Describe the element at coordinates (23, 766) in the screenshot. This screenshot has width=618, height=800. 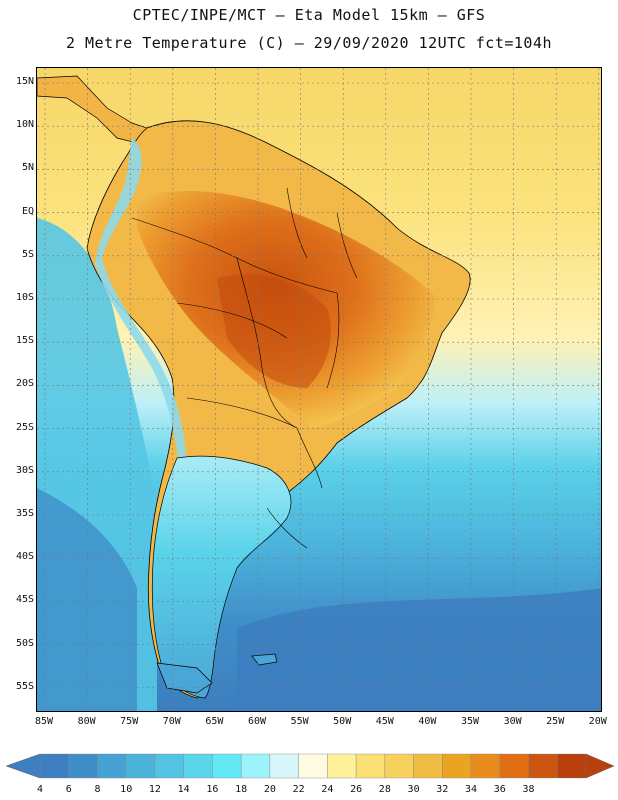
I see `colorbar-left-arrow` at that location.